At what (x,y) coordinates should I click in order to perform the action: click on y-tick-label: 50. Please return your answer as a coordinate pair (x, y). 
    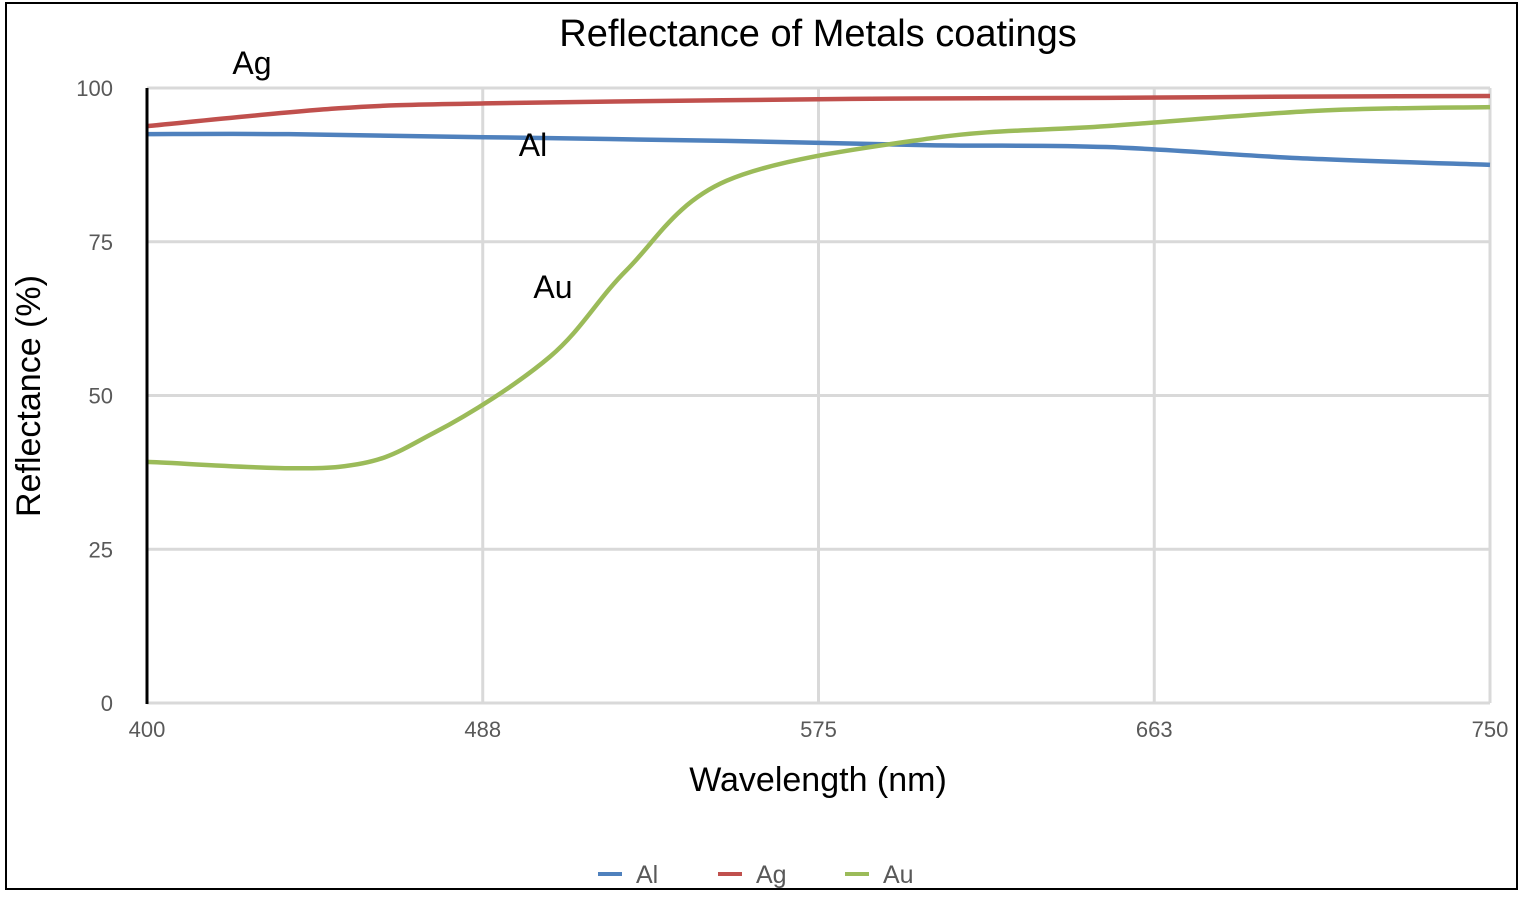
    Looking at the image, I should click on (101, 396).